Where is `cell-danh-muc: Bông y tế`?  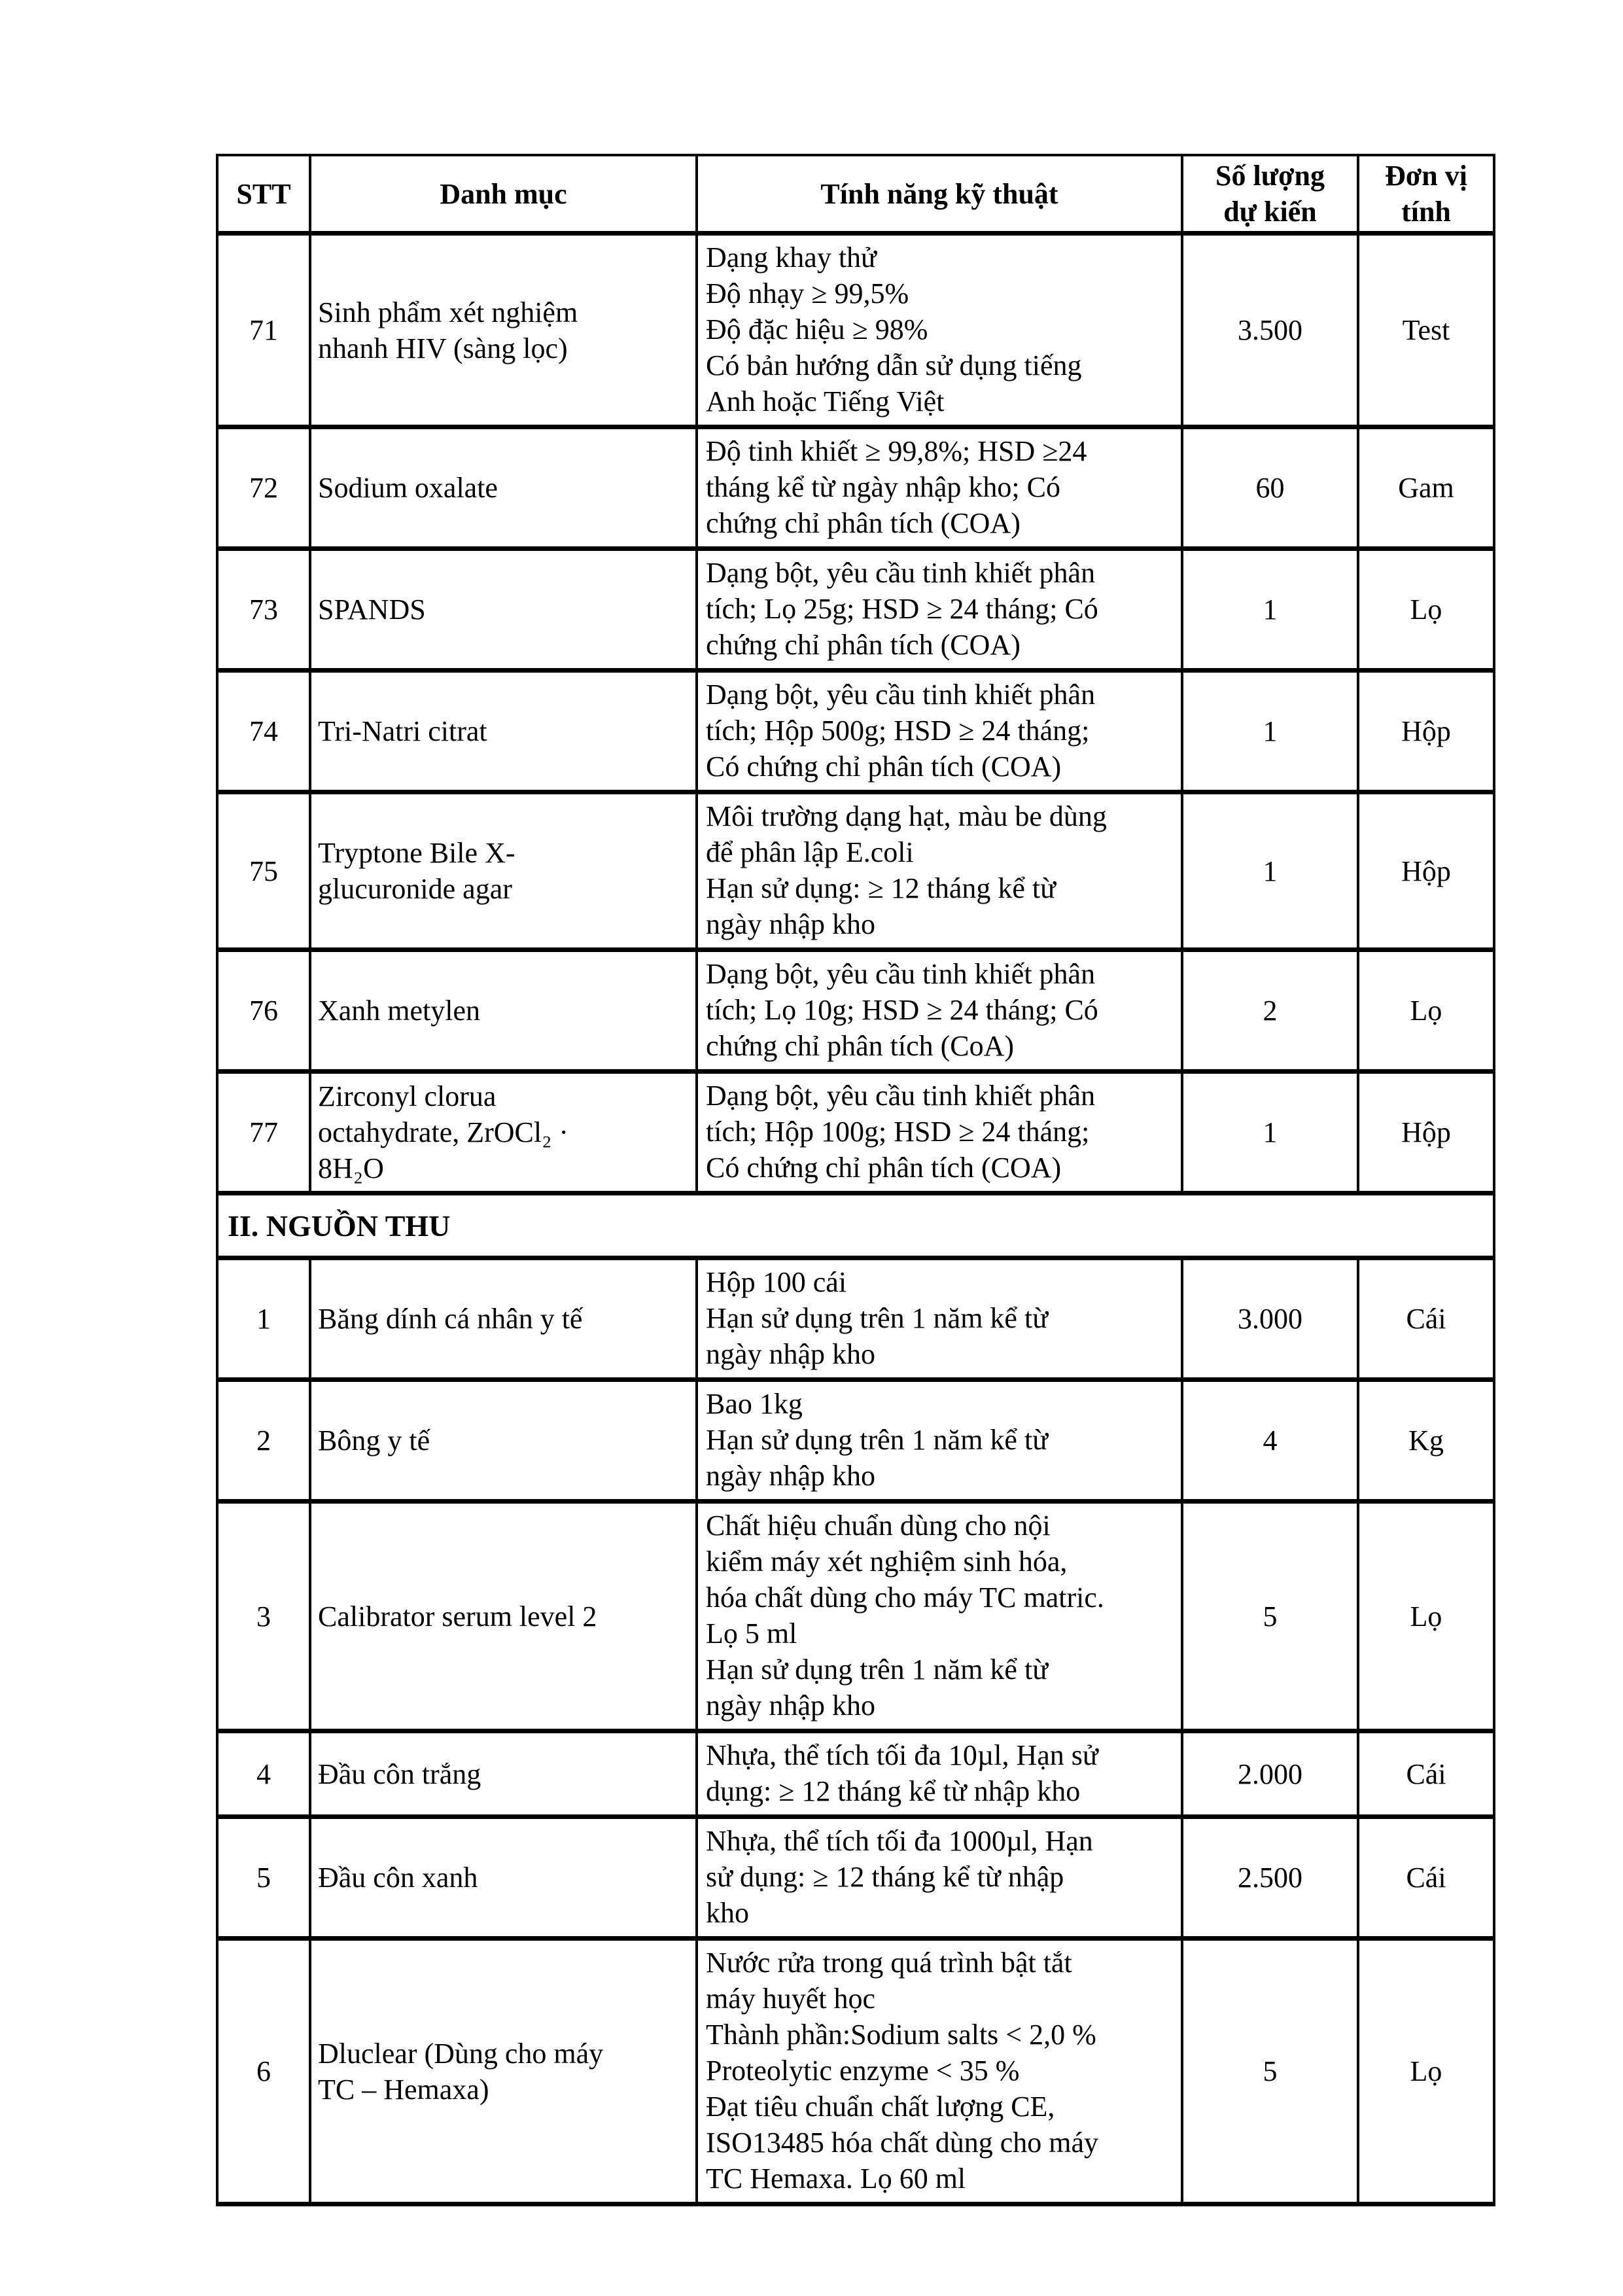
cell-danh-muc: Bông y tế is located at coordinates (504, 1441).